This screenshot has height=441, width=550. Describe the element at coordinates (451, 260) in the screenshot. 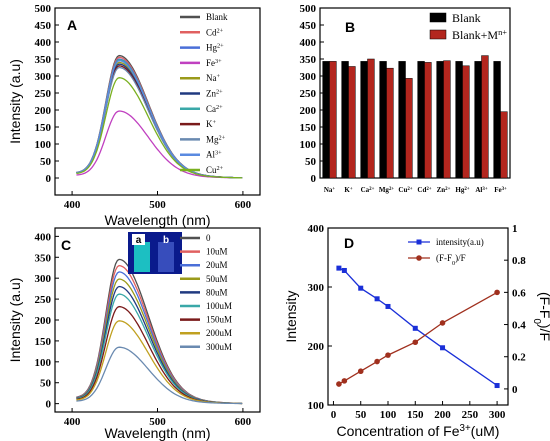

I see `legend-label: (F-F0)/F` at that location.